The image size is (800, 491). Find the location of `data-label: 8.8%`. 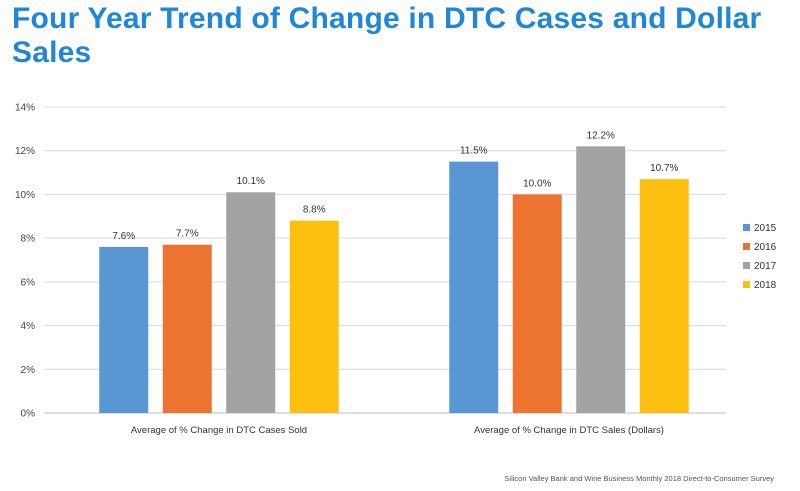

data-label: 8.8% is located at coordinates (314, 210).